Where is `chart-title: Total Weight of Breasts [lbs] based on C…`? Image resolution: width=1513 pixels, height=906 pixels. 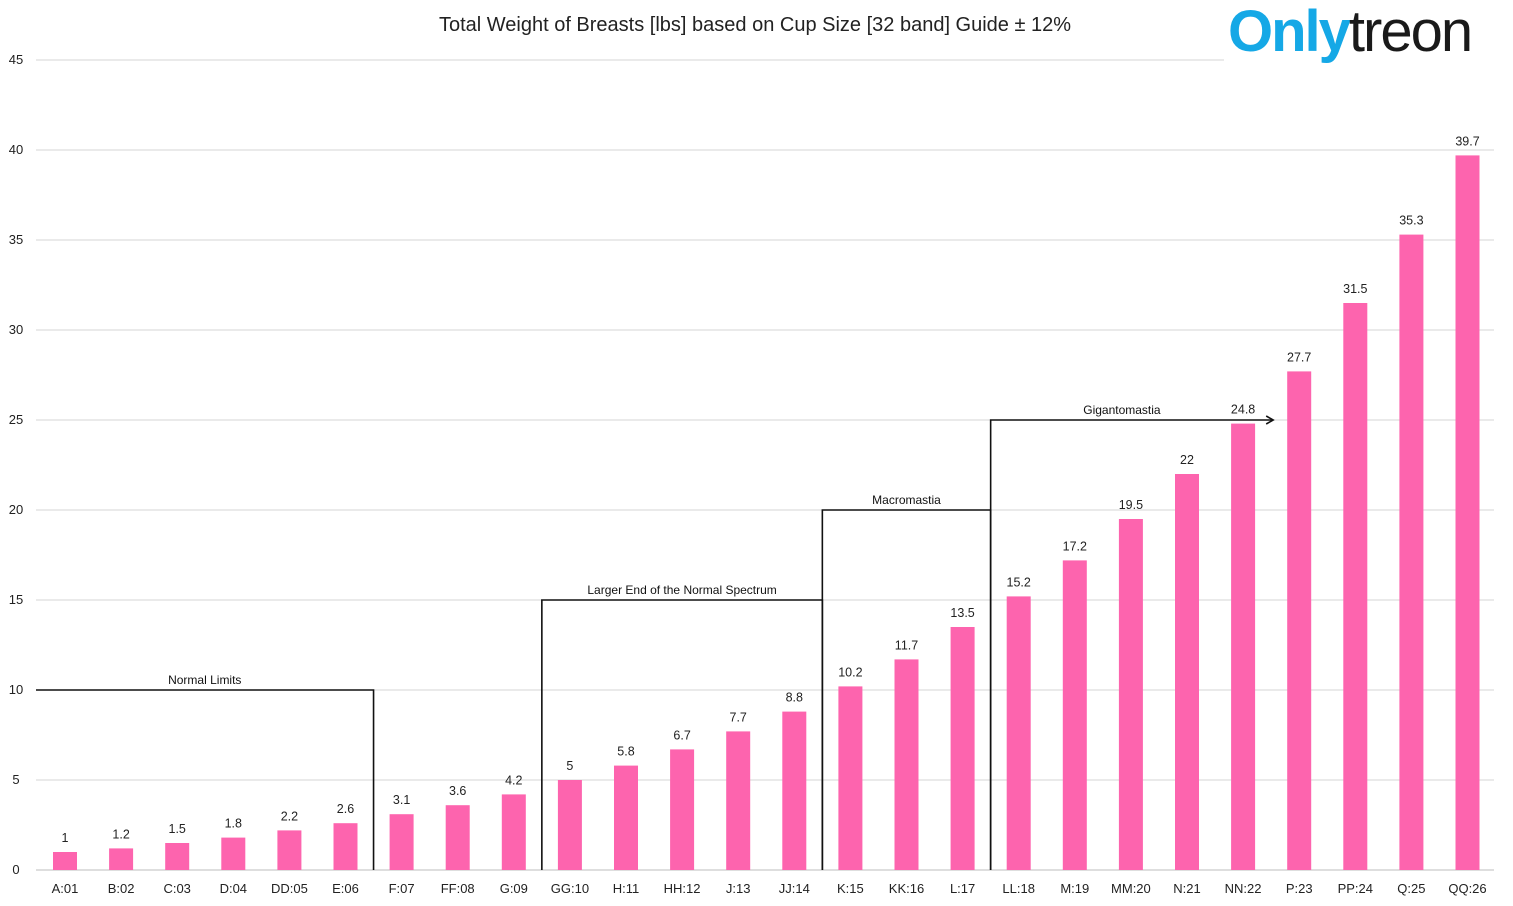
chart-title: Total Weight of Breasts [lbs] based on C… is located at coordinates (755, 25).